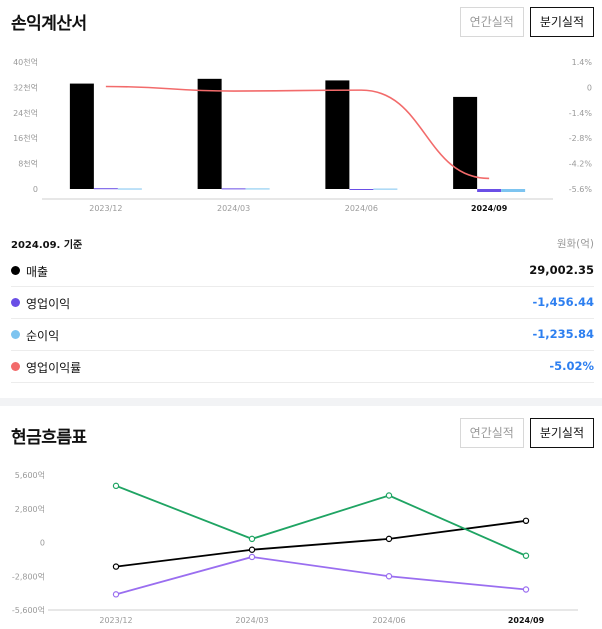 Image resolution: width=602 pixels, height=629 pixels. What do you see at coordinates (526, 22) in the screenshot?
I see `income-period-toggle: 연간실적 분기실적` at bounding box center [526, 22].